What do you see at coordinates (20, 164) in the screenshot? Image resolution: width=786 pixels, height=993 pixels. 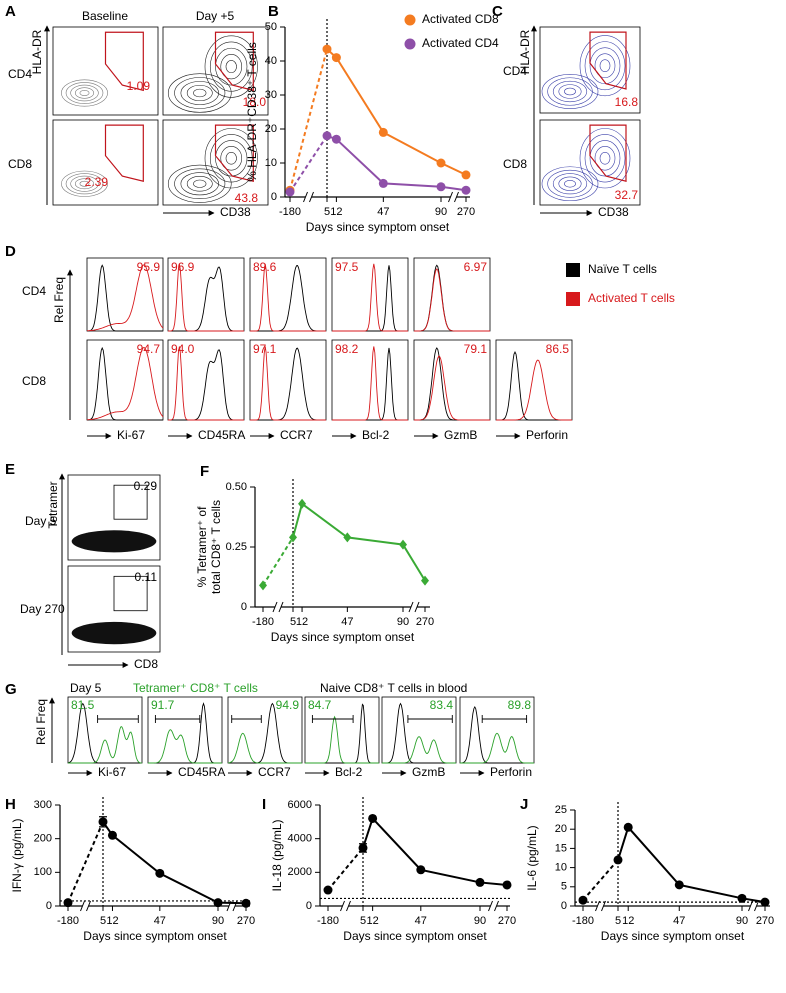 I see `row-label: CD8` at bounding box center [20, 164].